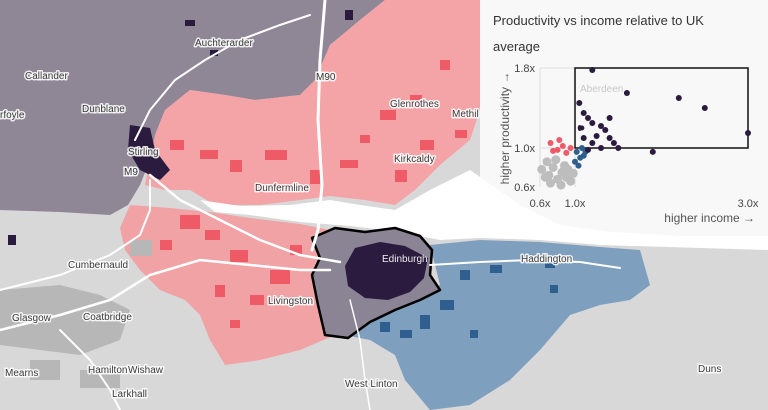  Describe the element at coordinates (32, 318) in the screenshot. I see `place-label: Glasgow` at that location.